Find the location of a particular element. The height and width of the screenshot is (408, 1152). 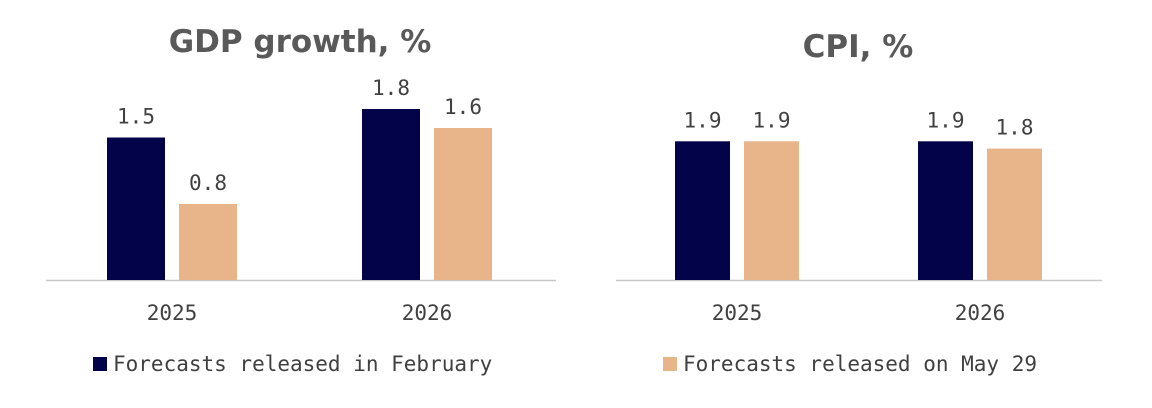

gdp-chart-title: GDP growth, % is located at coordinates (300, 42).